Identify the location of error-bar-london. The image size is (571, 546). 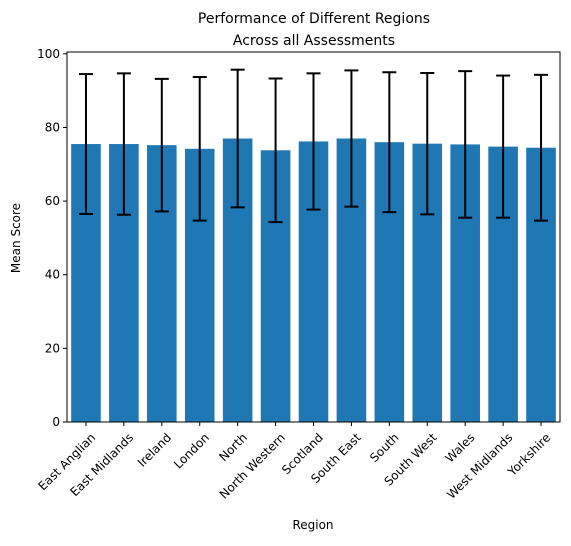
(199, 149).